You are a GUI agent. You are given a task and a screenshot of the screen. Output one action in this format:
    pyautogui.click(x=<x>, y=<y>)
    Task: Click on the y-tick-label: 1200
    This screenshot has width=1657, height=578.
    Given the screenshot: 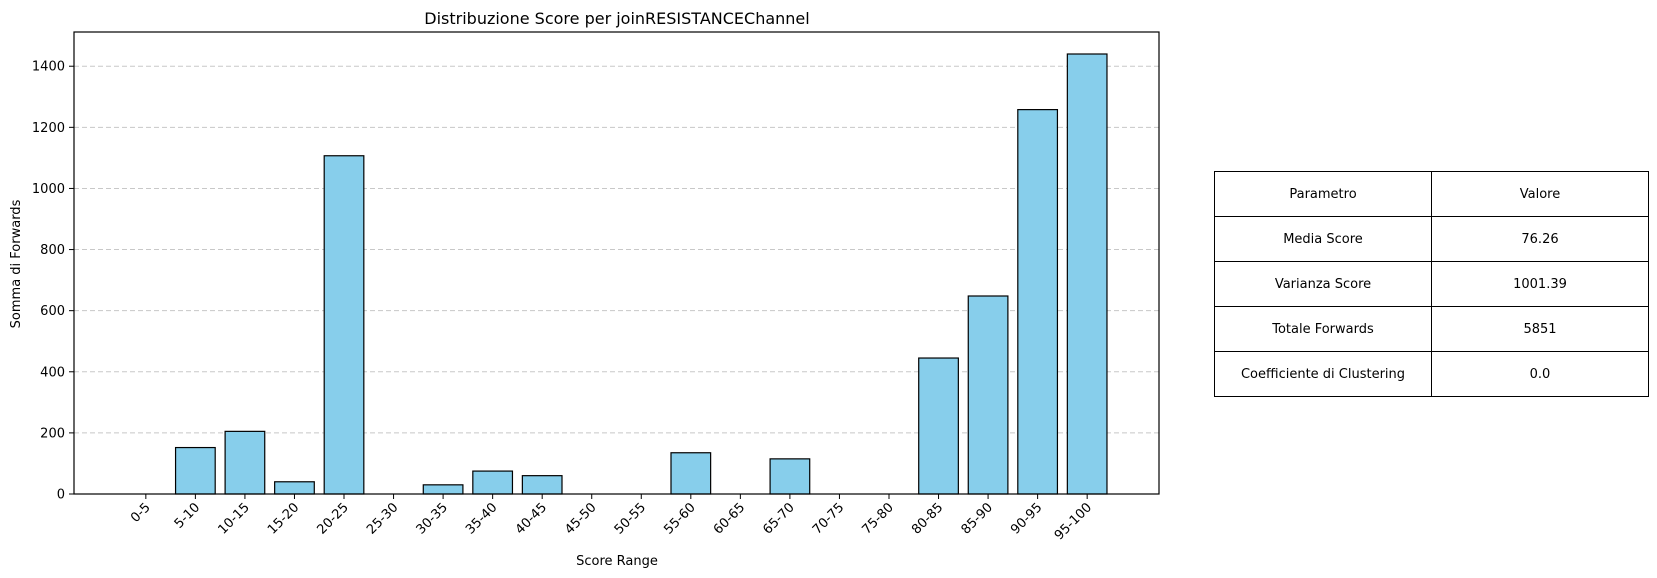 What is the action you would take?
    pyautogui.click(x=48, y=128)
    